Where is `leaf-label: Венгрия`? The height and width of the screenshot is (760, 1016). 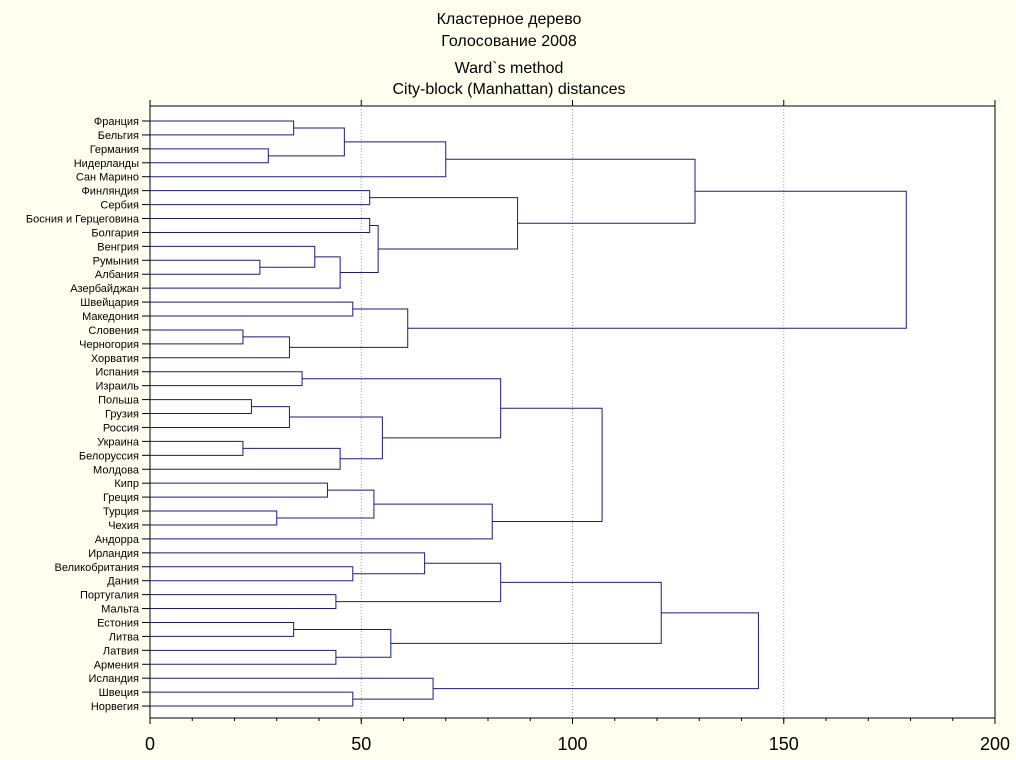 leaf-label: Венгрия is located at coordinates (118, 247).